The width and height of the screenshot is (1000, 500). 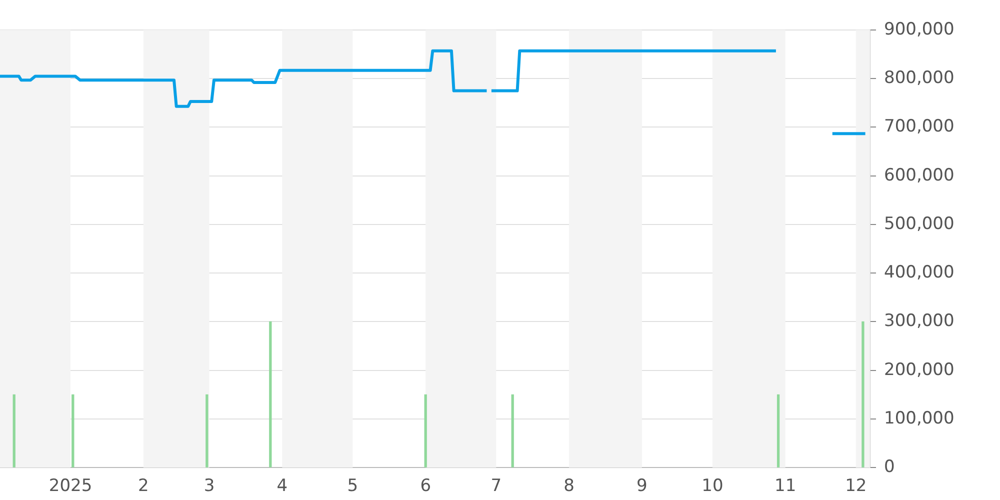 What do you see at coordinates (919, 272) in the screenshot?
I see `y-tick-label: 400,000` at bounding box center [919, 272].